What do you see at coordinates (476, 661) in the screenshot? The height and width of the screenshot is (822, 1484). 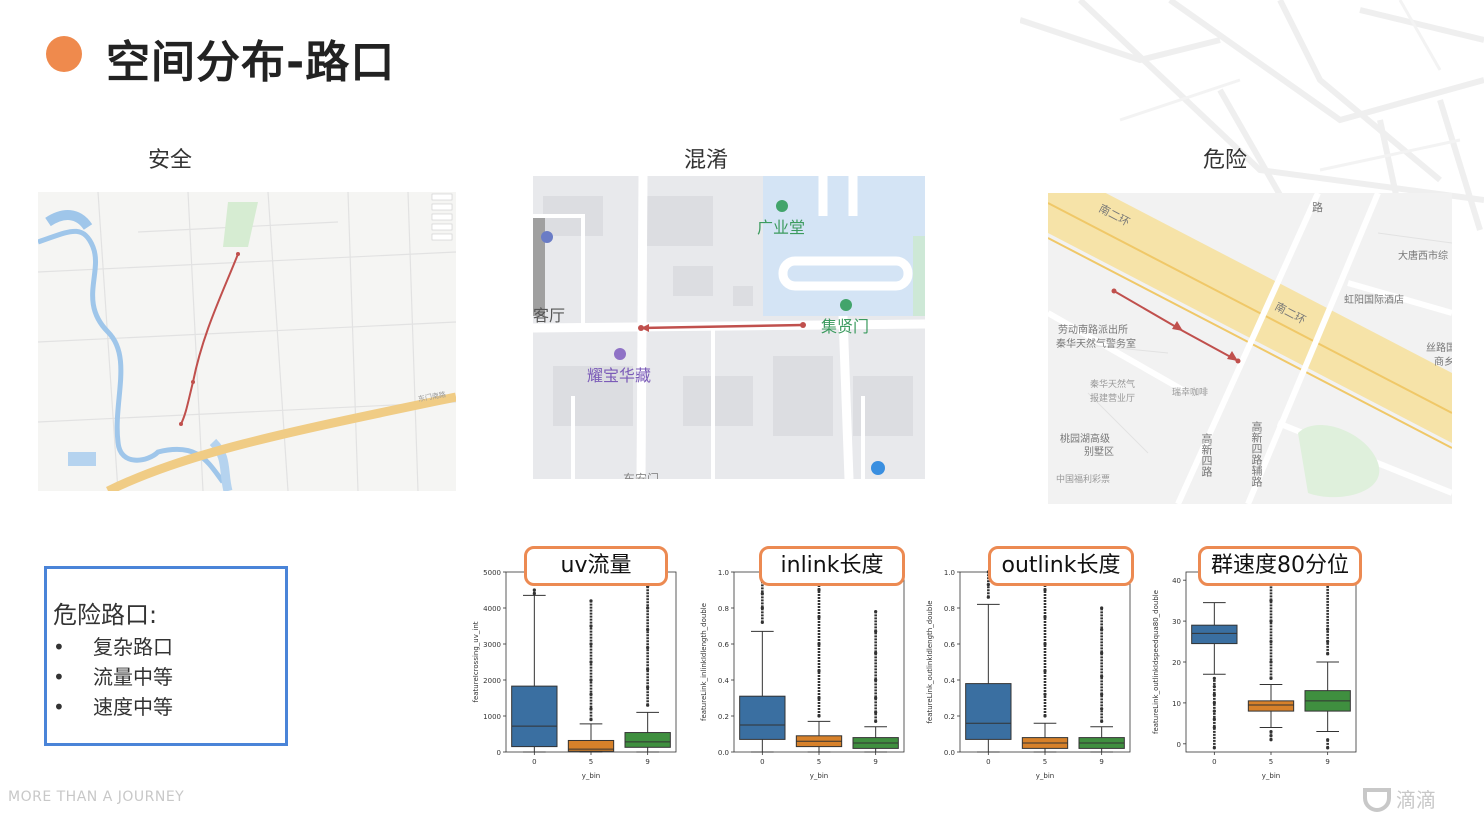 I see `y-axis-label: featureIcrossing_uv_int` at bounding box center [476, 661].